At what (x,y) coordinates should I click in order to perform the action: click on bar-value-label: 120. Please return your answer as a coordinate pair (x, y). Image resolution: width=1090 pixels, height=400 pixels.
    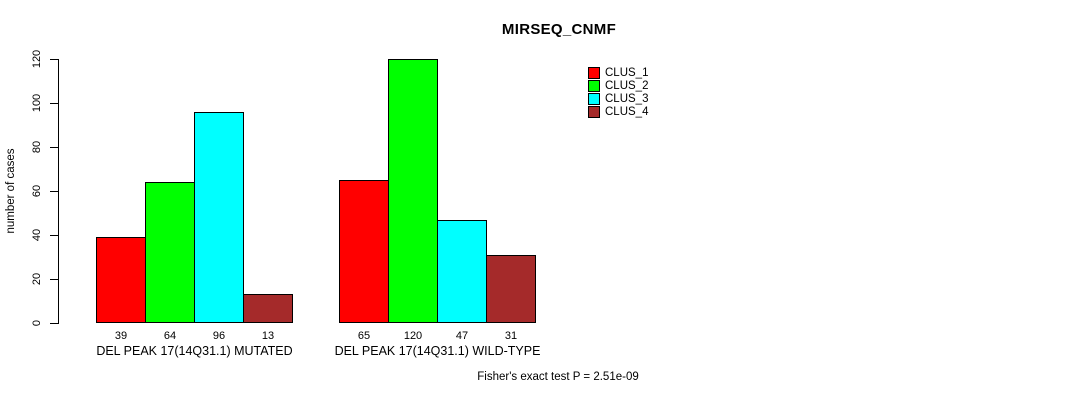
    Looking at the image, I should click on (413, 336).